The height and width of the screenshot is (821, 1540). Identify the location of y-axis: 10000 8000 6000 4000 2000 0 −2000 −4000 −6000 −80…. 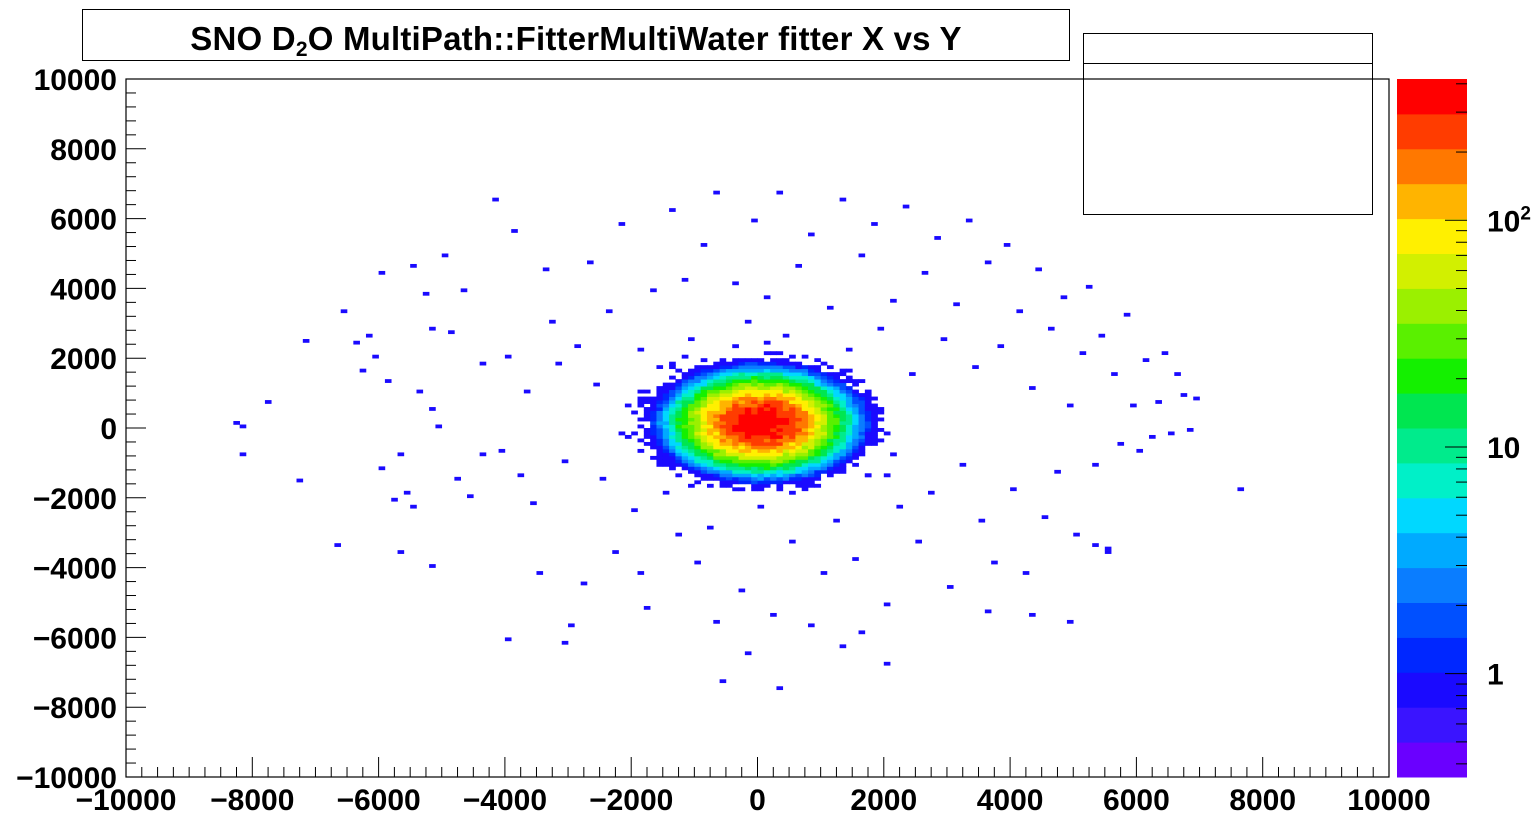
(81, 429).